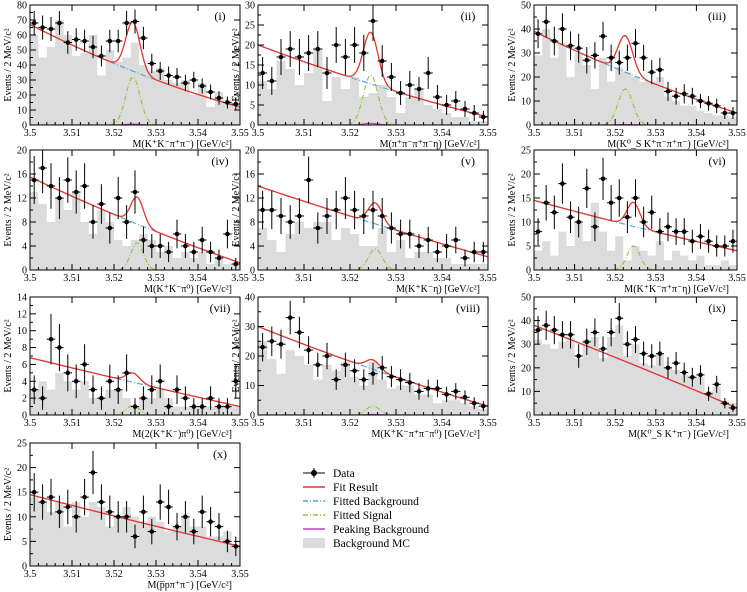 The image size is (747, 592). Describe the element at coordinates (381, 530) in the screenshot. I see `legend-label: Peaking Background` at that location.